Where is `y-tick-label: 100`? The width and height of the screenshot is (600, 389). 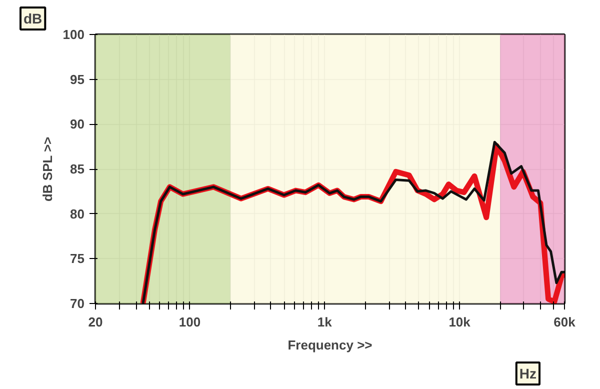 y-tick-label: 100 is located at coordinates (73, 34).